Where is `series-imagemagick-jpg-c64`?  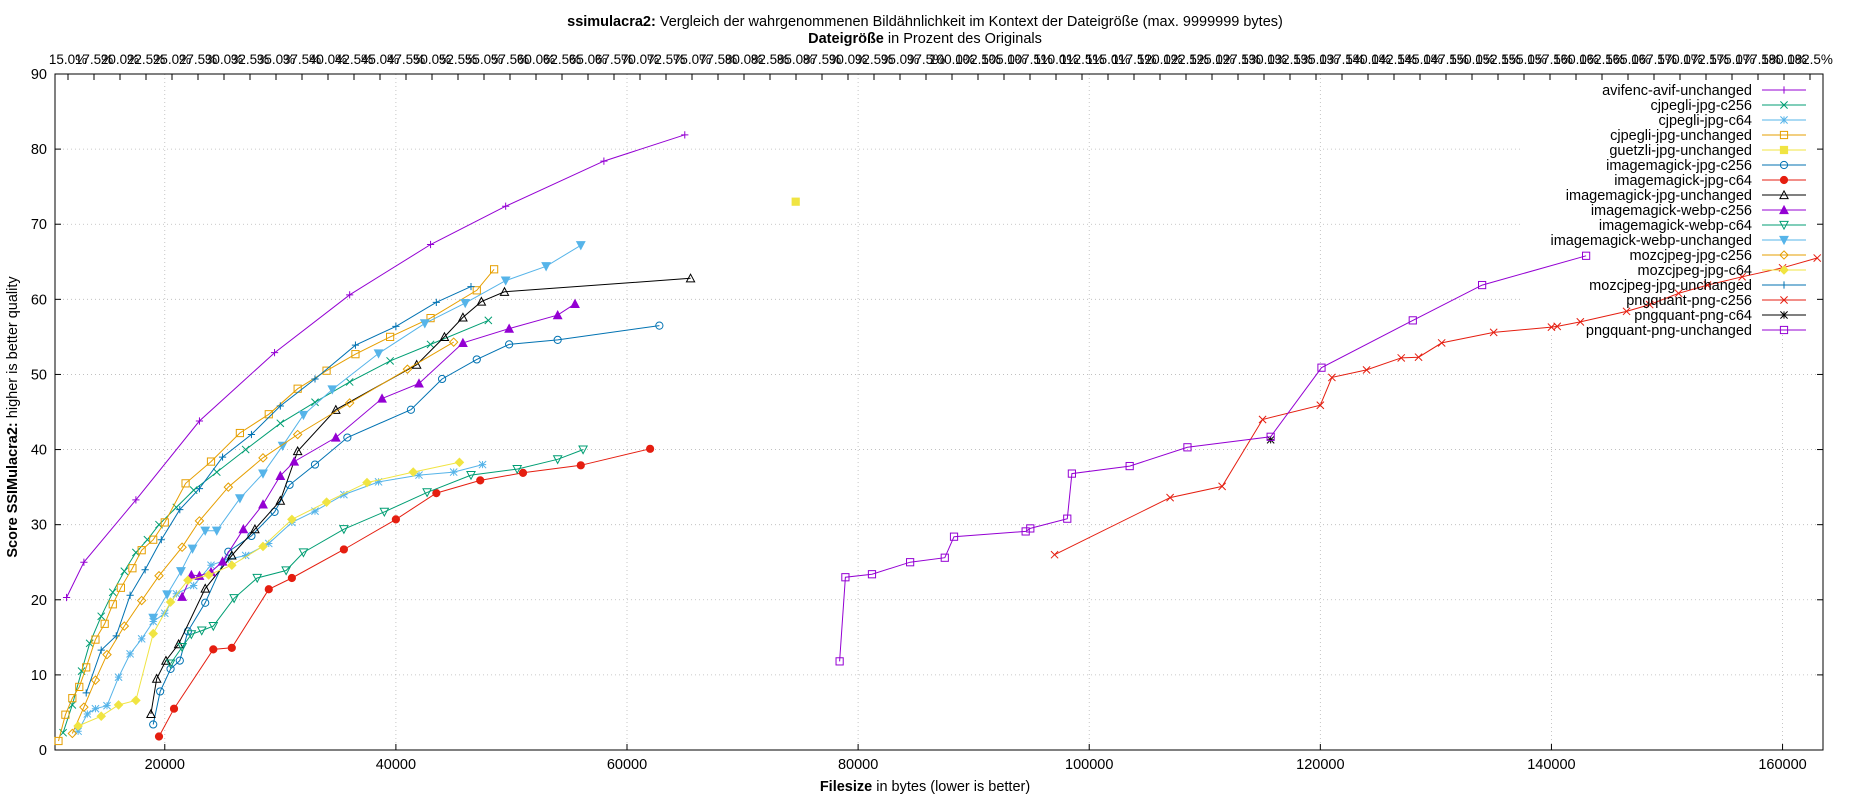
series-imagemagick-jpg-c64 is located at coordinates (404, 592).